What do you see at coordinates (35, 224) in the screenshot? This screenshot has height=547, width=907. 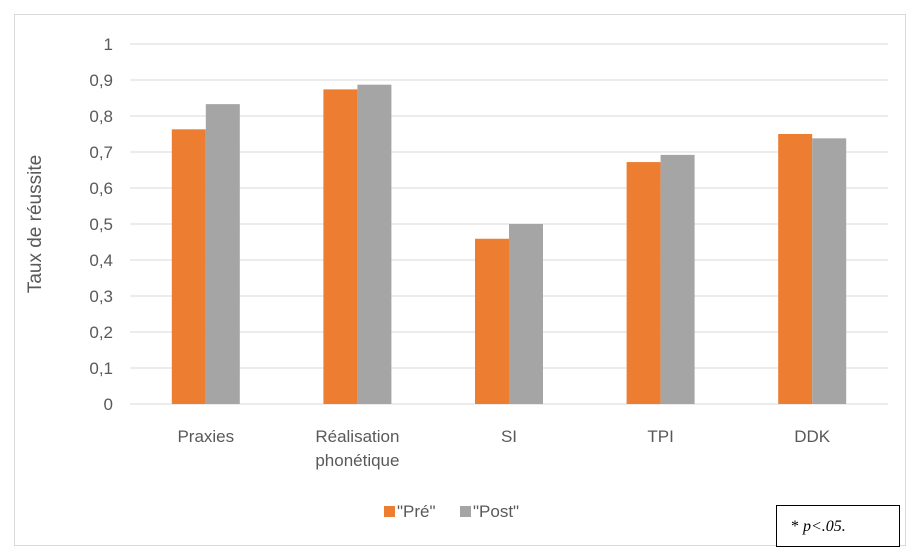 I see `y-axis-title: Taux de réussite` at bounding box center [35, 224].